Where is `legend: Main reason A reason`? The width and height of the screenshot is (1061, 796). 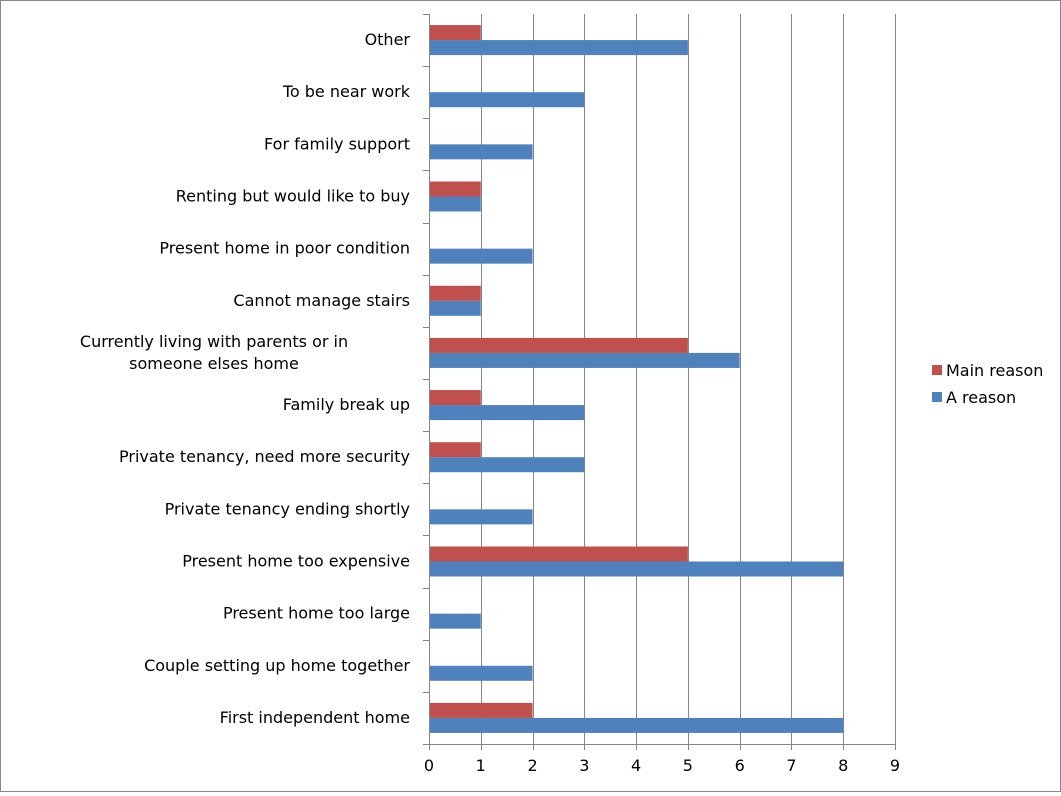 legend: Main reason A reason is located at coordinates (987, 384).